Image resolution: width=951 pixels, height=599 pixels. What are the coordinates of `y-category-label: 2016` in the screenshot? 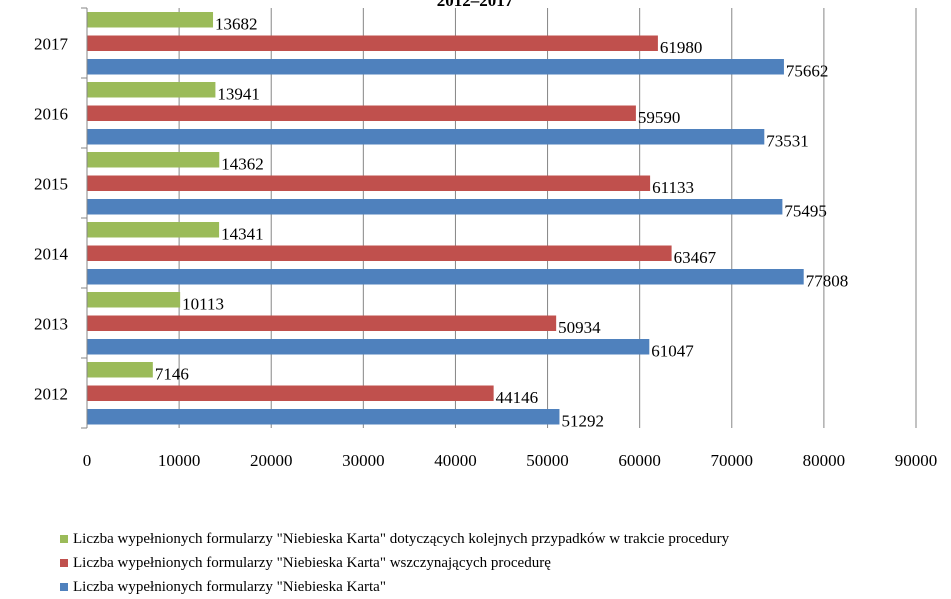 It's located at (51, 113).